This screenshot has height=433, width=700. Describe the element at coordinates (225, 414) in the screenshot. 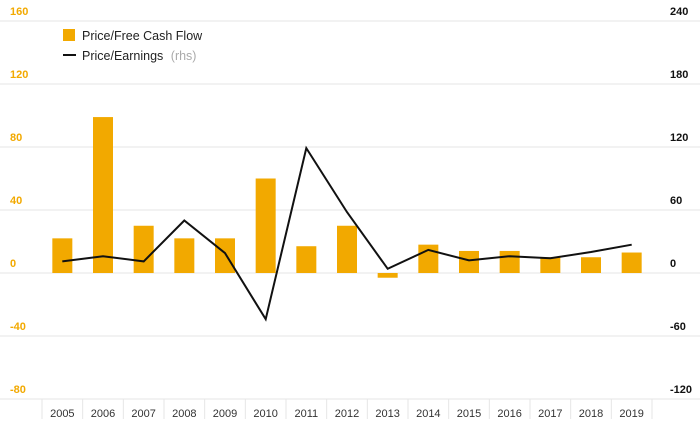

I see `x-tick-label: 2009` at that location.